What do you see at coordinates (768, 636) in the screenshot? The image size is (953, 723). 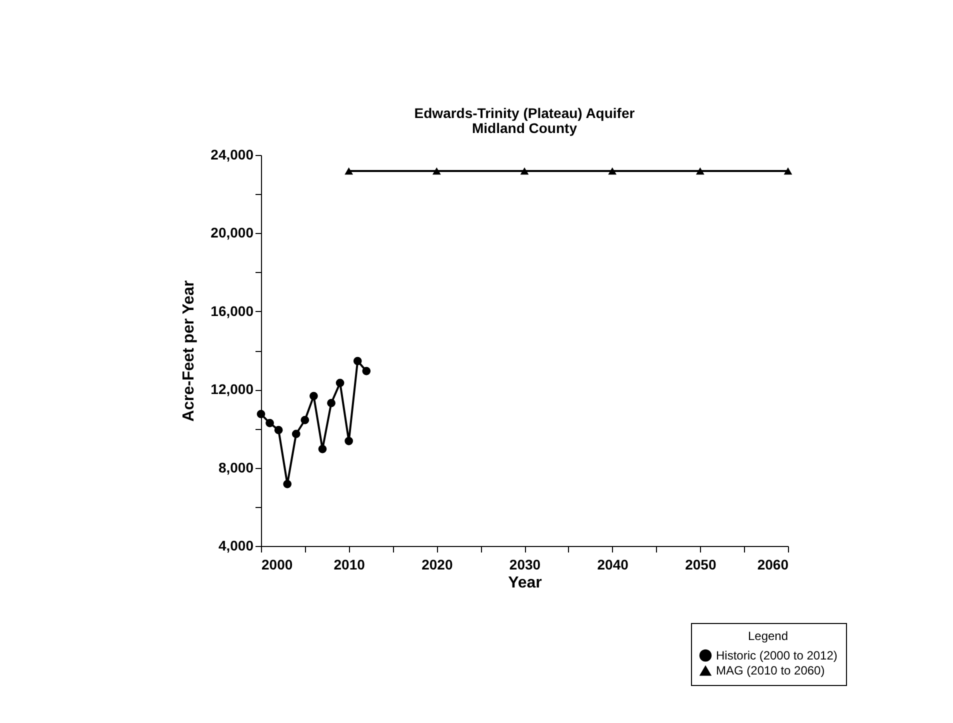 I see `legend-title: Legend` at bounding box center [768, 636].